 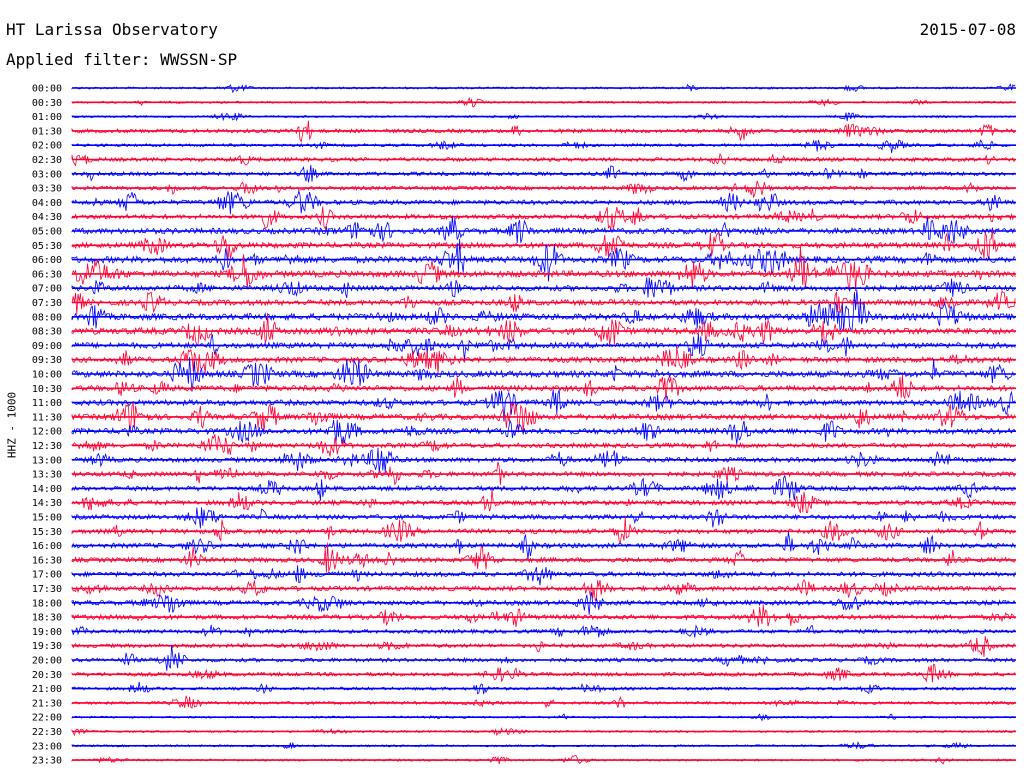 I want to click on row-time-label: 12:00, so click(x=47, y=432).